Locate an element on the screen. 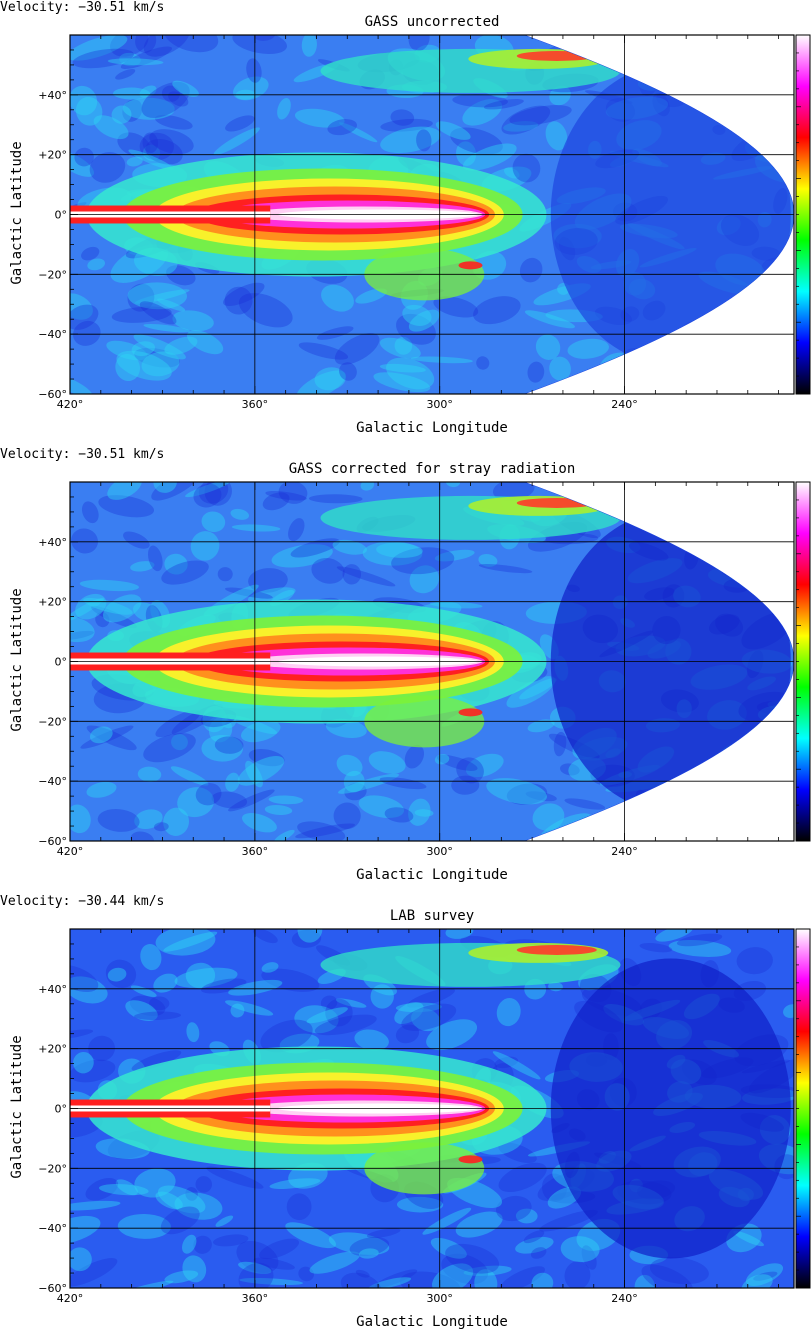 This screenshot has height=1341, width=812. y-tick-label: −60° is located at coordinates (52, 1288).